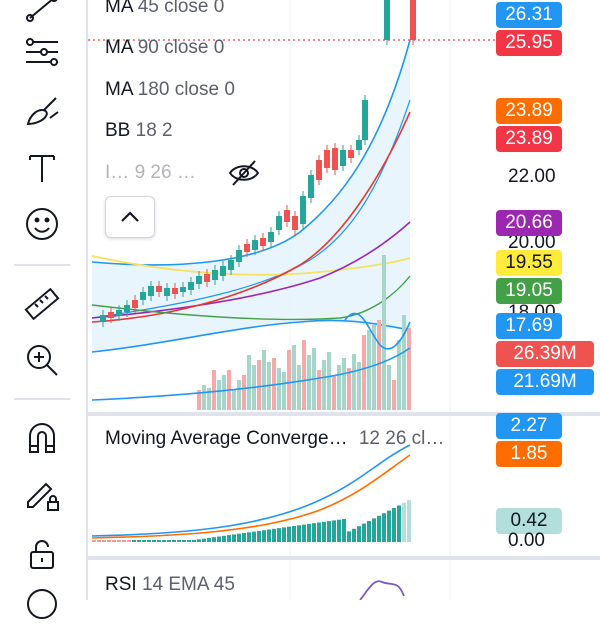 This screenshot has width=600, height=628. I want to click on text-icon, so click(42, 168).